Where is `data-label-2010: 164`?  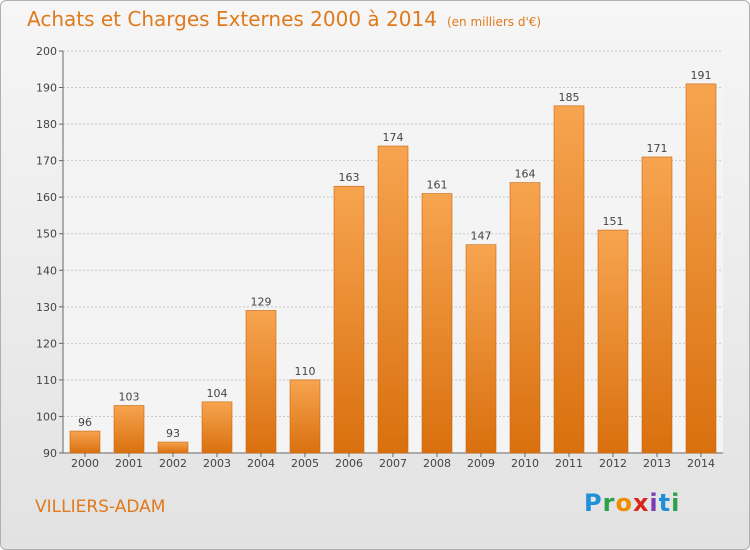
data-label-2010: 164 is located at coordinates (525, 174).